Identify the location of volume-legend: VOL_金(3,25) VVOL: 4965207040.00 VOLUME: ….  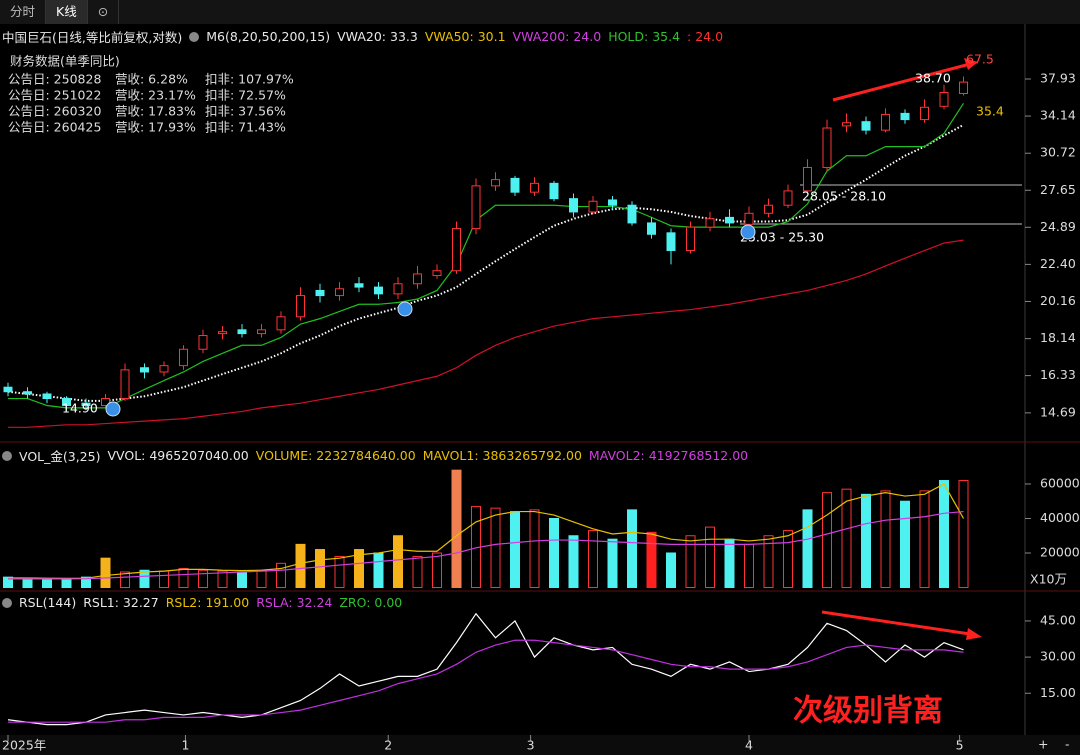
(375, 455).